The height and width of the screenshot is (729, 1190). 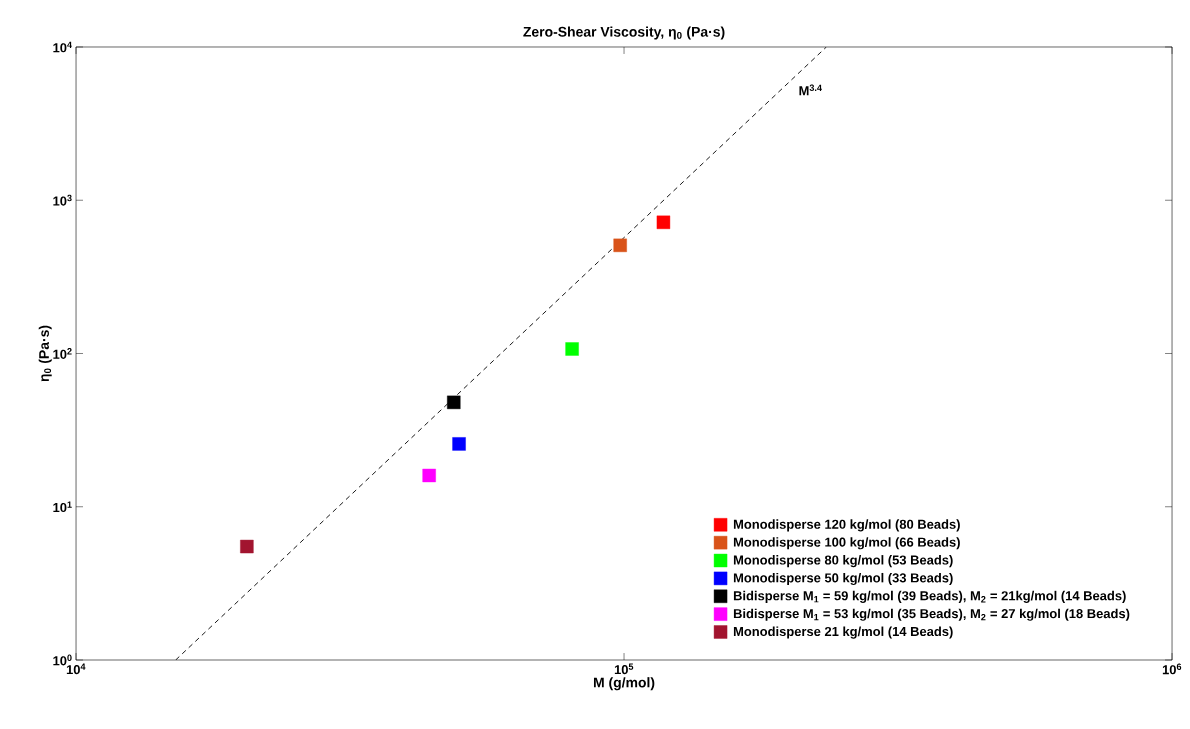 What do you see at coordinates (624, 684) in the screenshot?
I see `x-axis-title: M (g/mol)` at bounding box center [624, 684].